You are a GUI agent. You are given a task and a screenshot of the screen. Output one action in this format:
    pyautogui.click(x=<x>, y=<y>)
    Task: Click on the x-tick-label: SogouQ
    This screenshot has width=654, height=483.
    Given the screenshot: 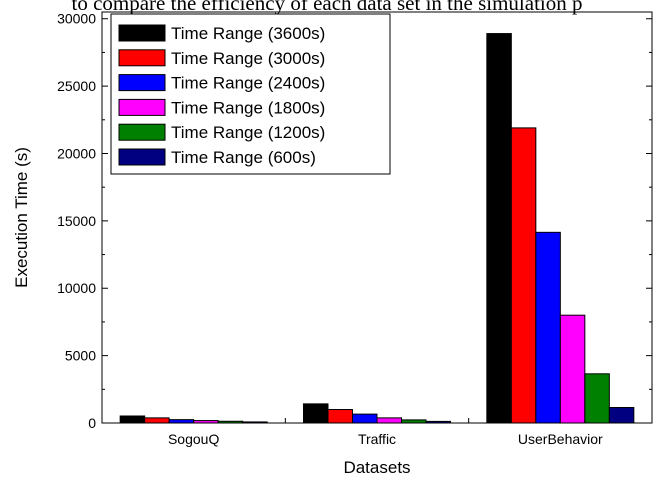 What is the action you would take?
    pyautogui.click(x=193, y=439)
    